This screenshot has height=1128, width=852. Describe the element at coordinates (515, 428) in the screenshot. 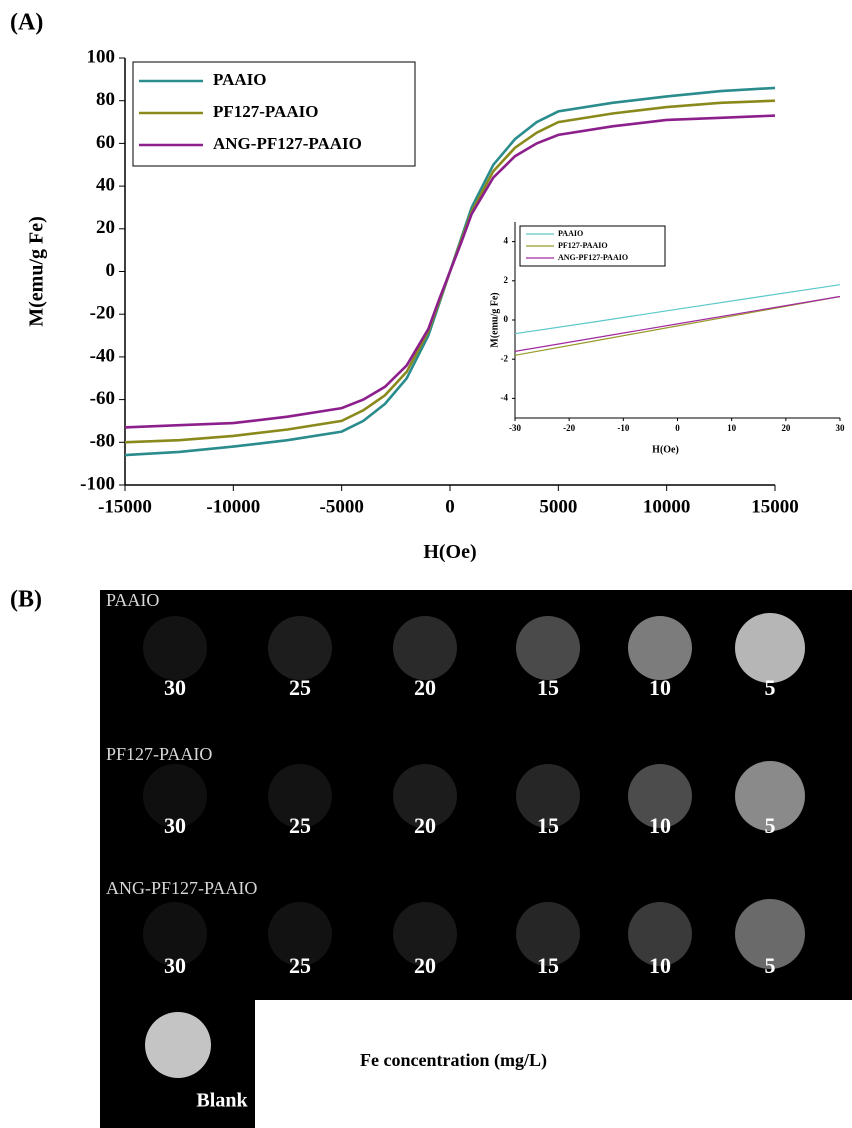

I see `x-tick-label: -30` at that location.